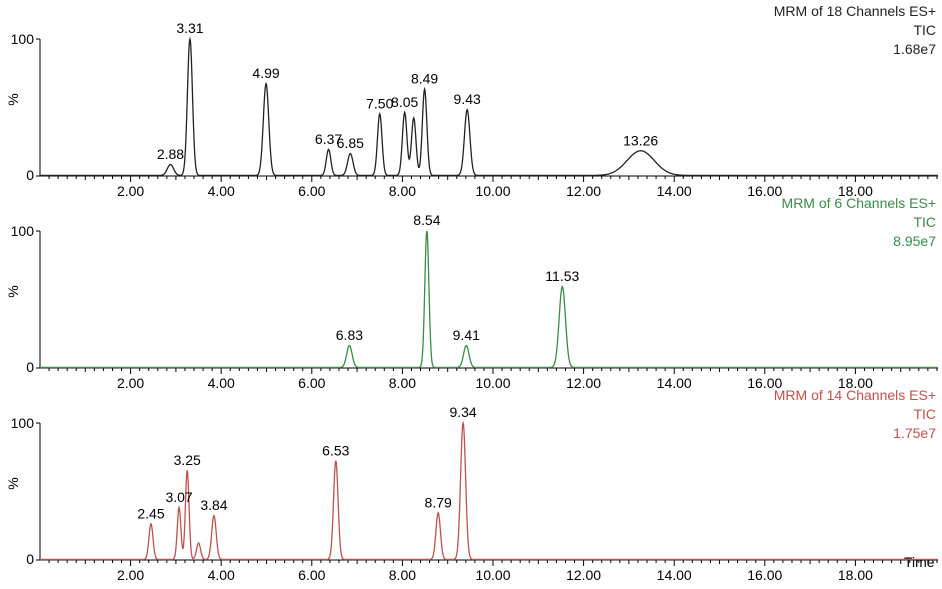  I want to click on panel-header-line: 1.68e7, so click(914, 49).